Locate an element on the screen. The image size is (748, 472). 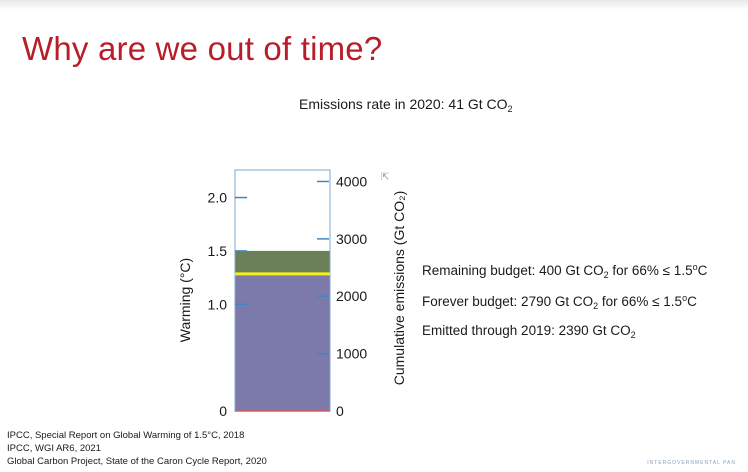
right-axis-tick-label: 0 is located at coordinates (340, 411).